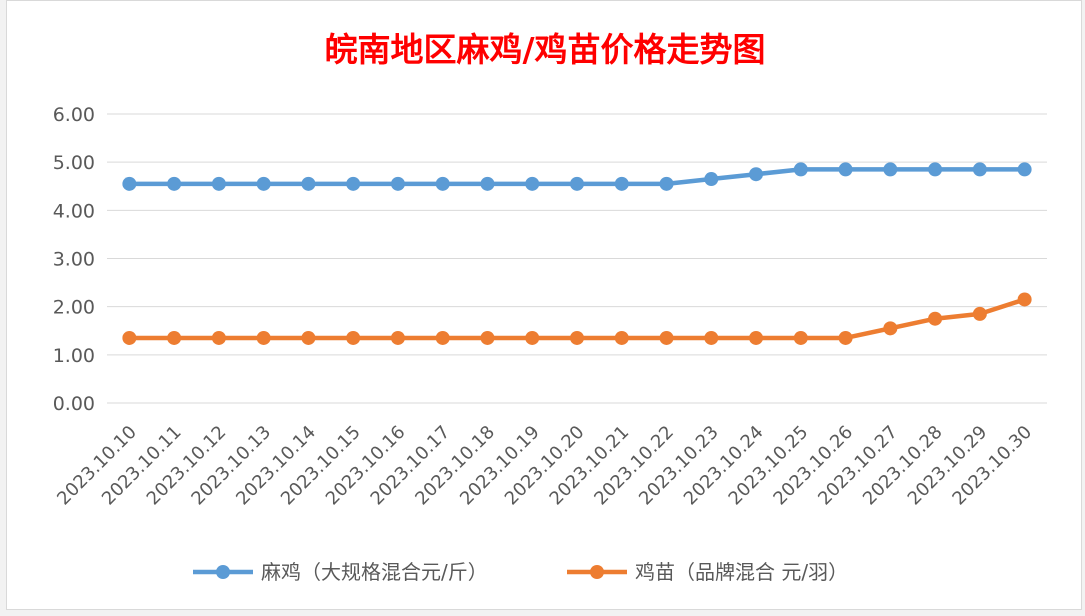 Image resolution: width=1085 pixels, height=616 pixels. Describe the element at coordinates (544, 49) in the screenshot. I see `chart-title: 皖南地区麻鸡/鸡苗价格走势图` at that location.